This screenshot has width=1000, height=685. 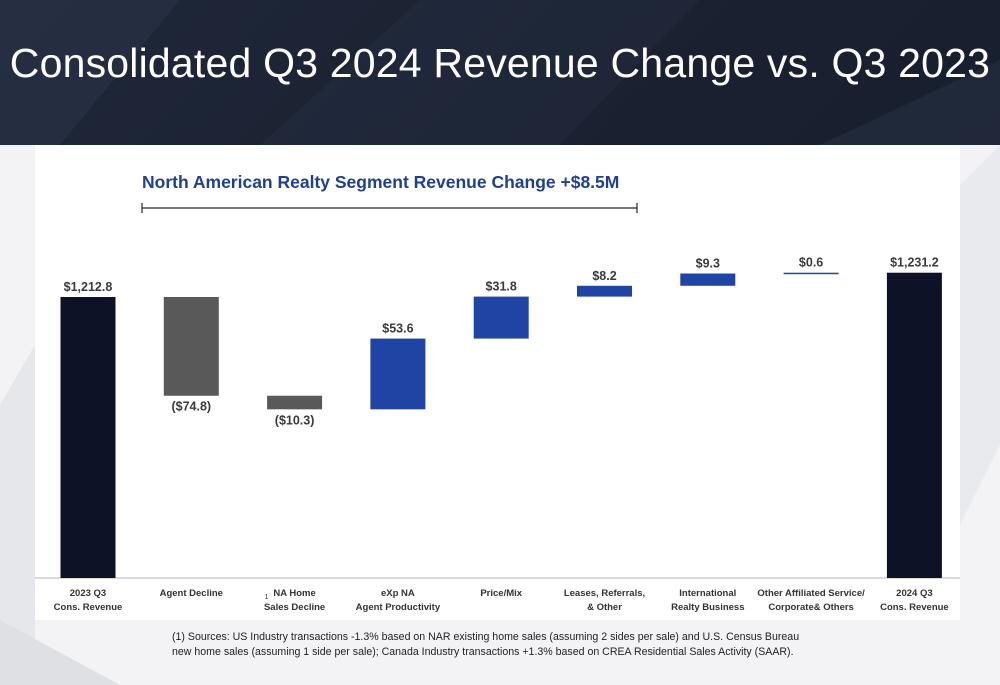 I want to click on category-label-1-line1: Agent Decline, so click(x=191, y=593).